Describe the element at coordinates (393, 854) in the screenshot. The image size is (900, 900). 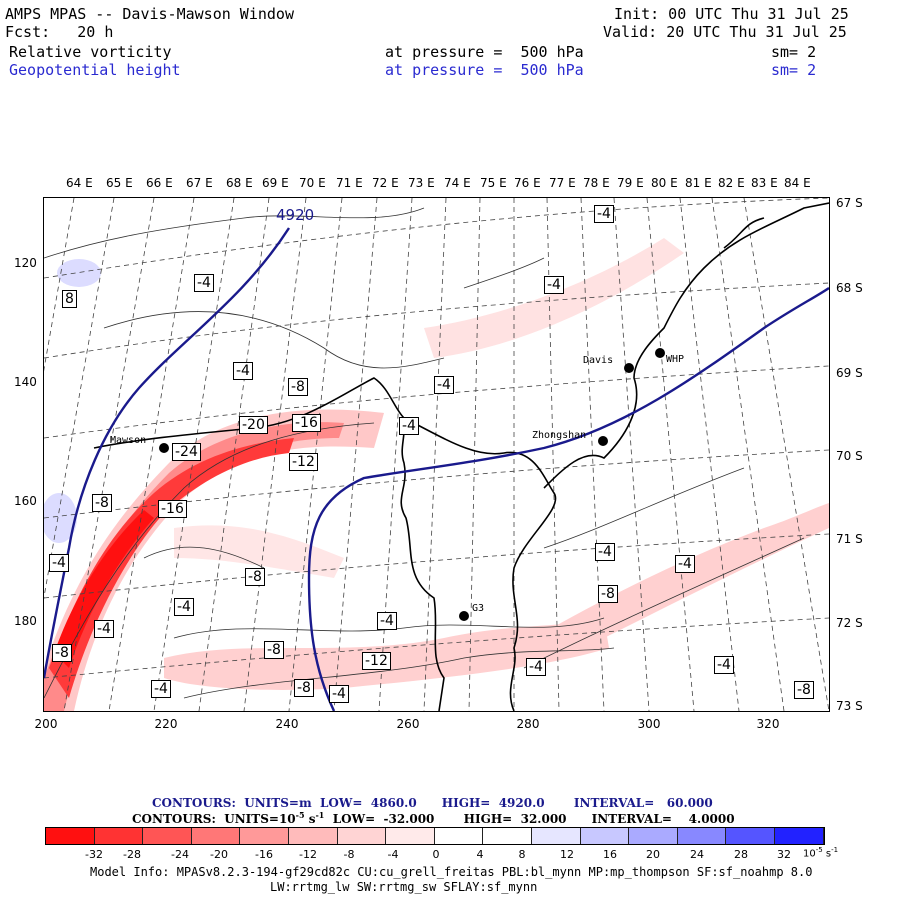
I see `colorbar-label: -4` at that location.